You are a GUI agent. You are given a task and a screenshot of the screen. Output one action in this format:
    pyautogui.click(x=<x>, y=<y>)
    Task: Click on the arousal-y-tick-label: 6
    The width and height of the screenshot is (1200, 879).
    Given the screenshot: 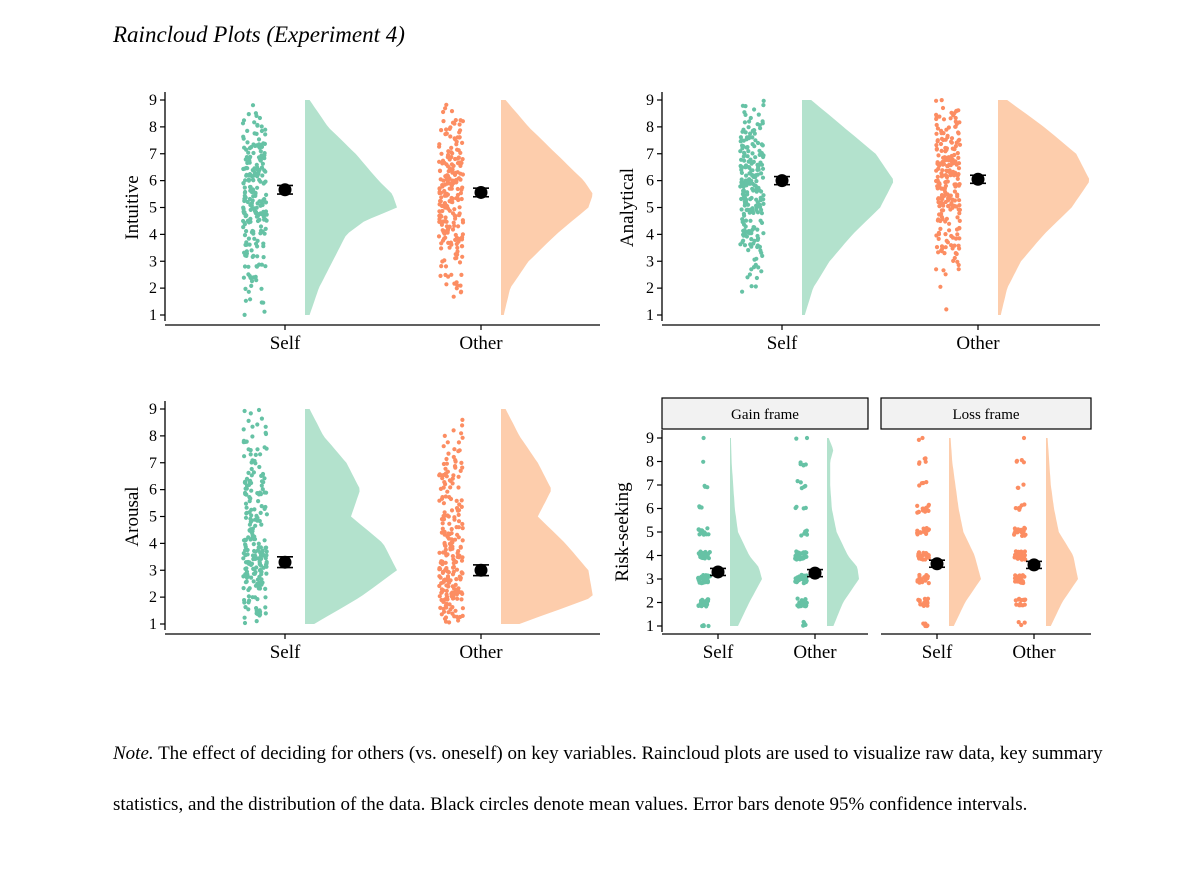 What is the action you would take?
    pyautogui.click(x=153, y=490)
    